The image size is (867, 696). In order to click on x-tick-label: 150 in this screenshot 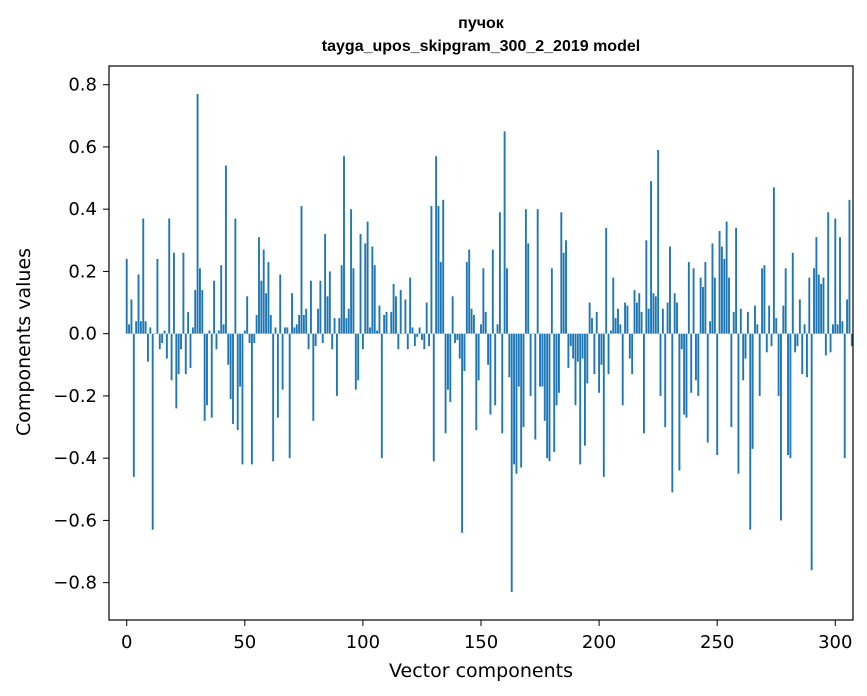, I will do `click(481, 642)`.